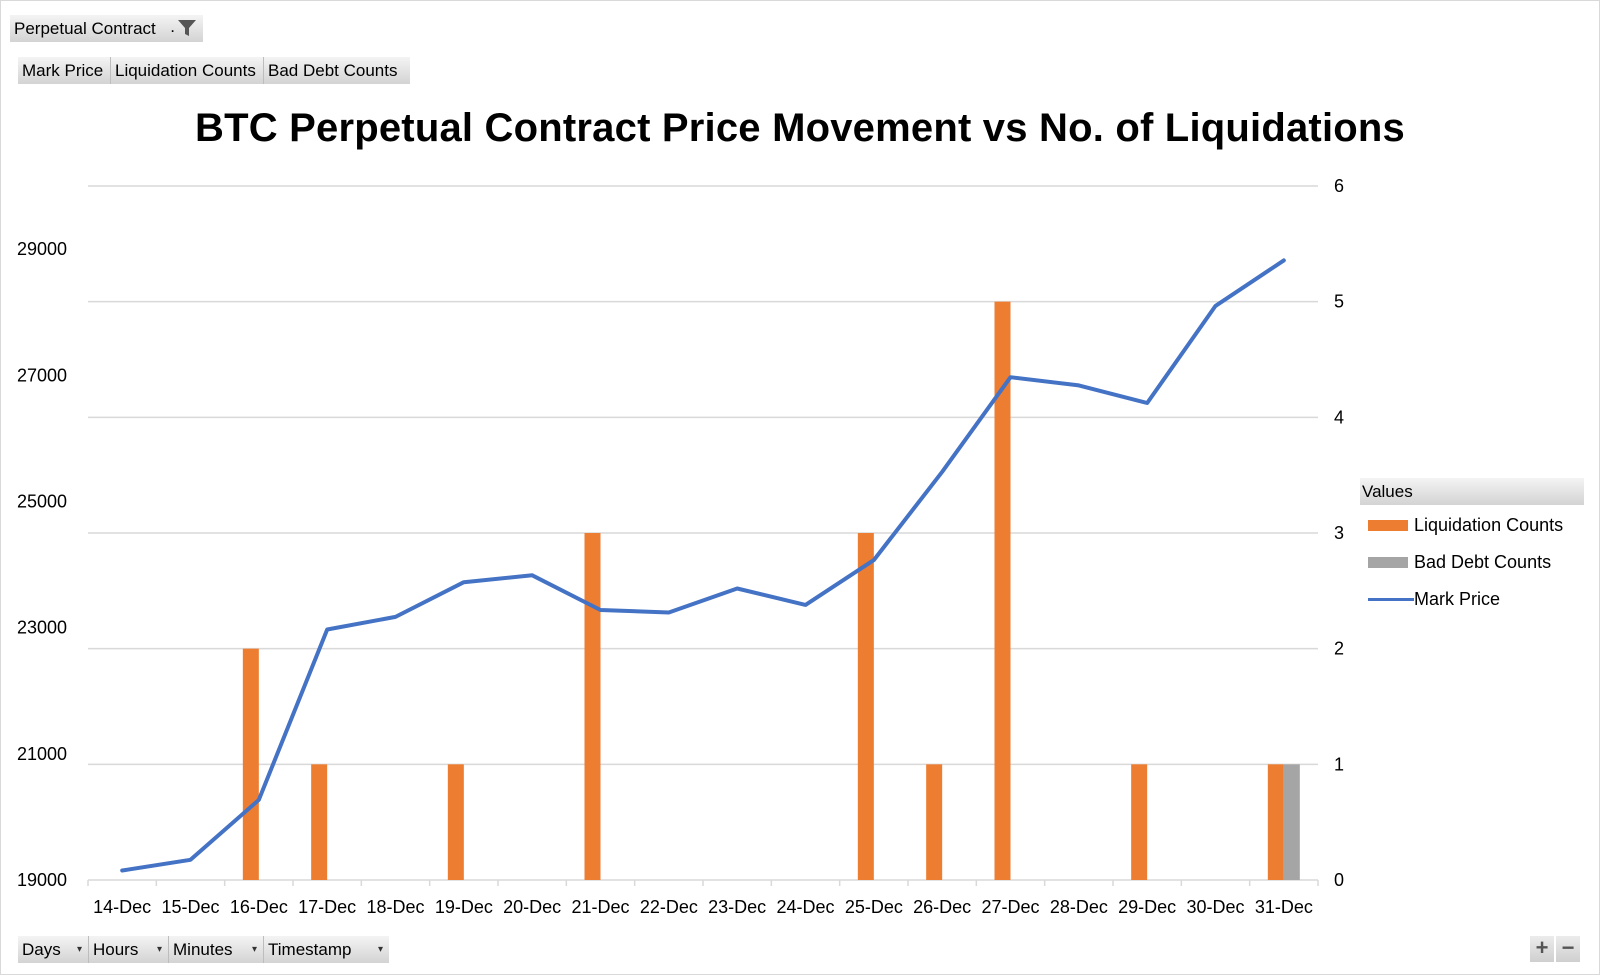  Describe the element at coordinates (1568, 949) in the screenshot. I see `collapse-field-button: −` at that location.